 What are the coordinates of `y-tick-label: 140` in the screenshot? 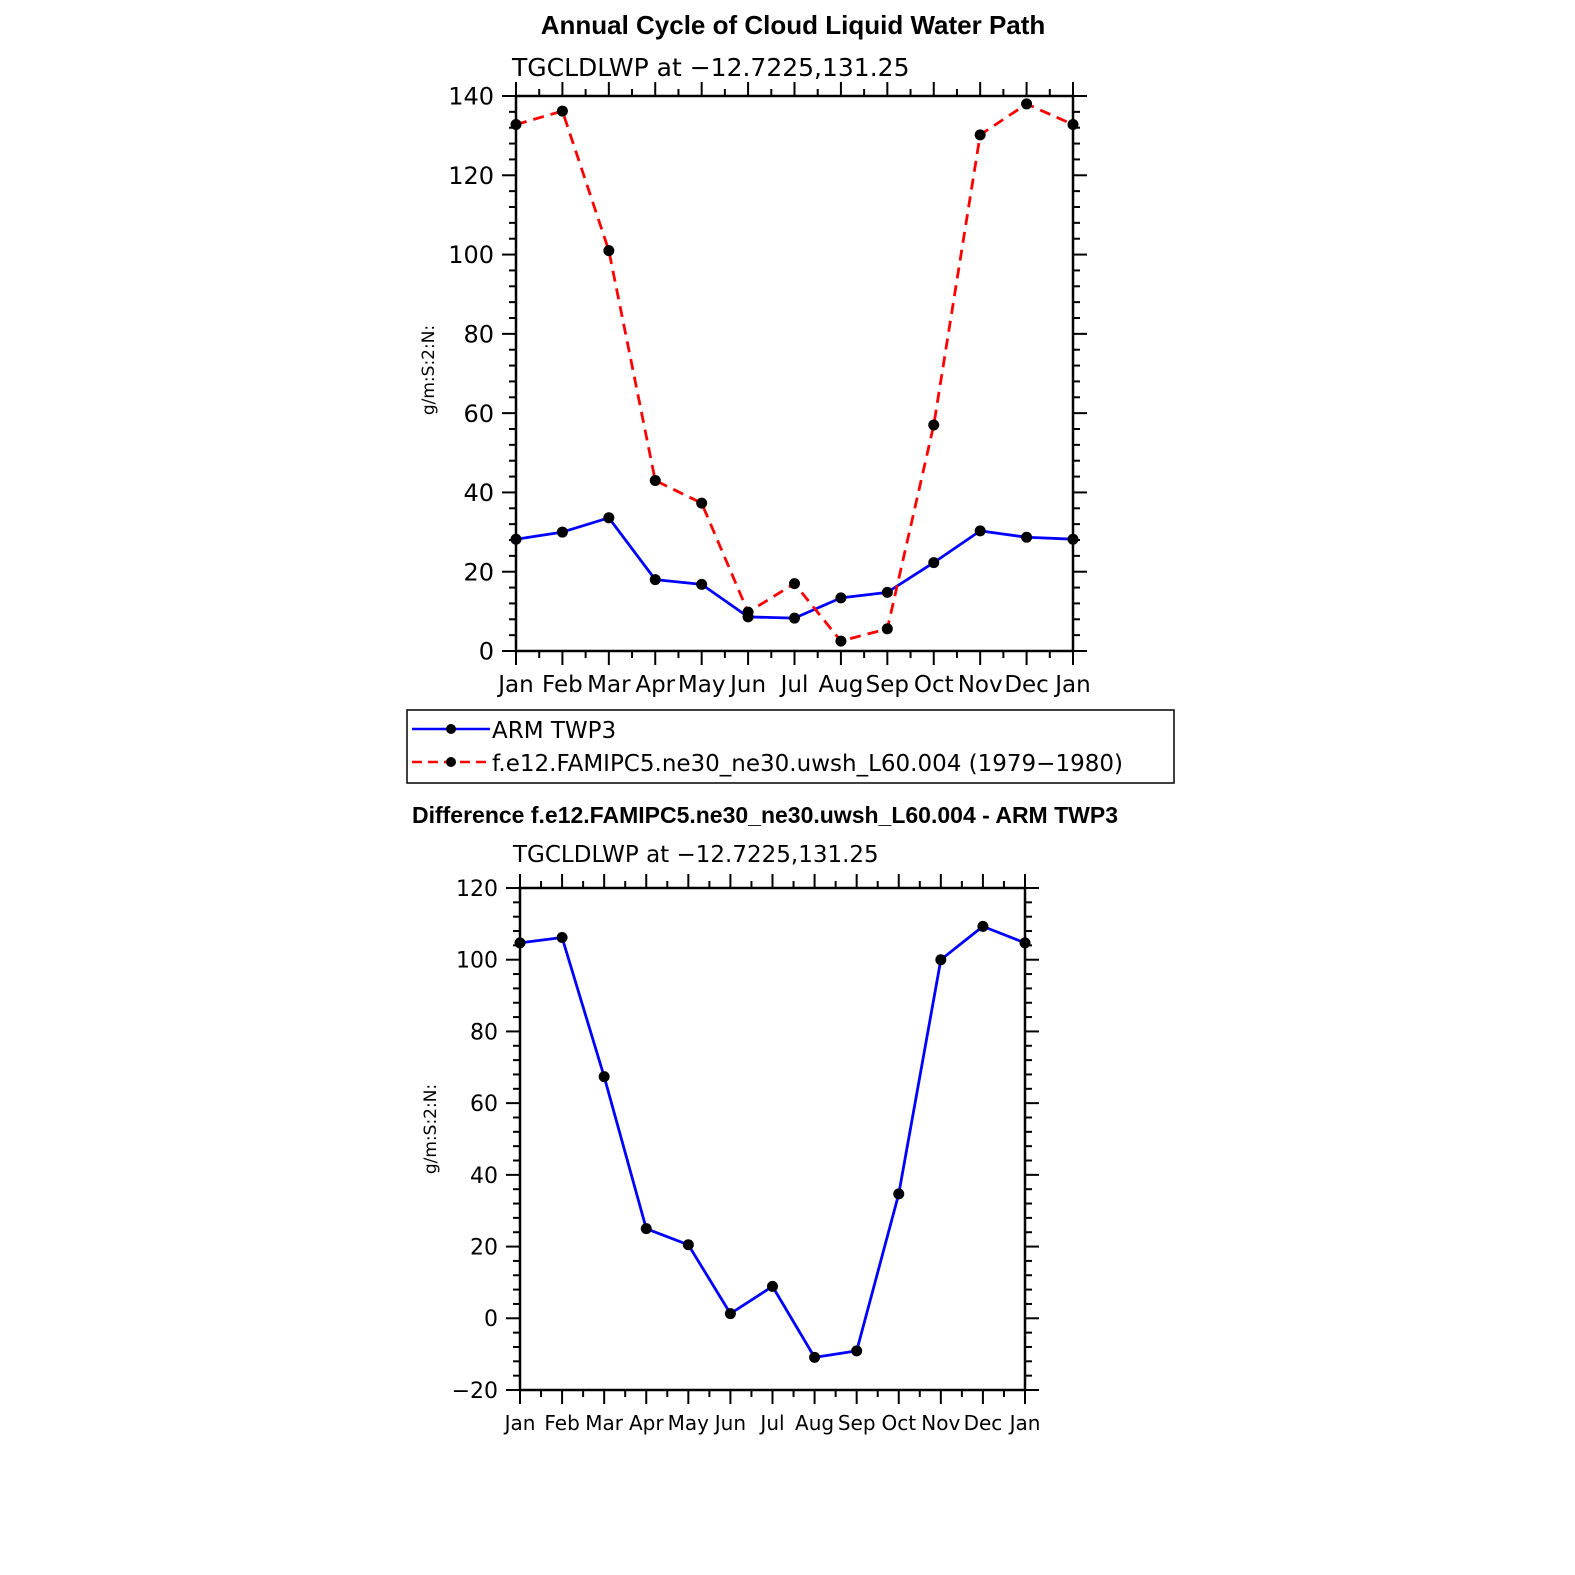 It's located at (471, 97).